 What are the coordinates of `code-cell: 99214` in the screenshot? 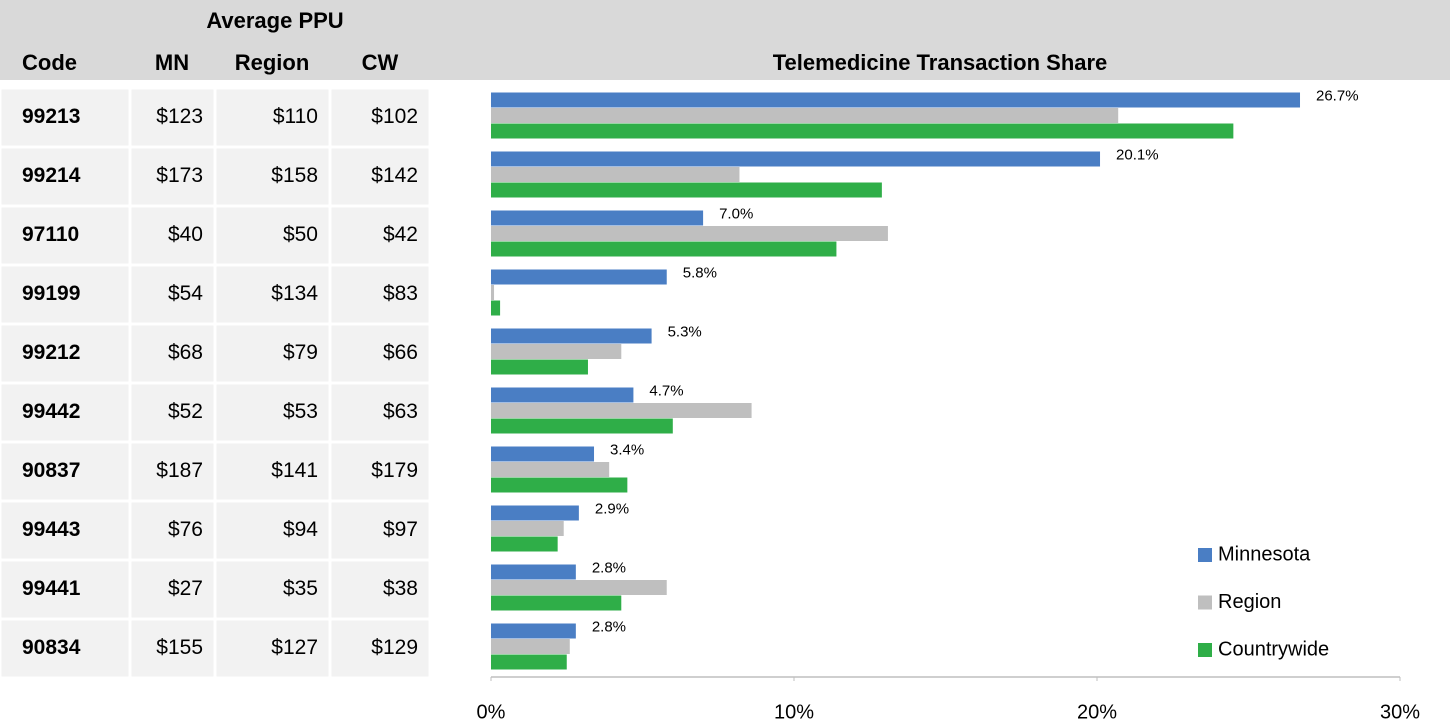 It's located at (51, 175).